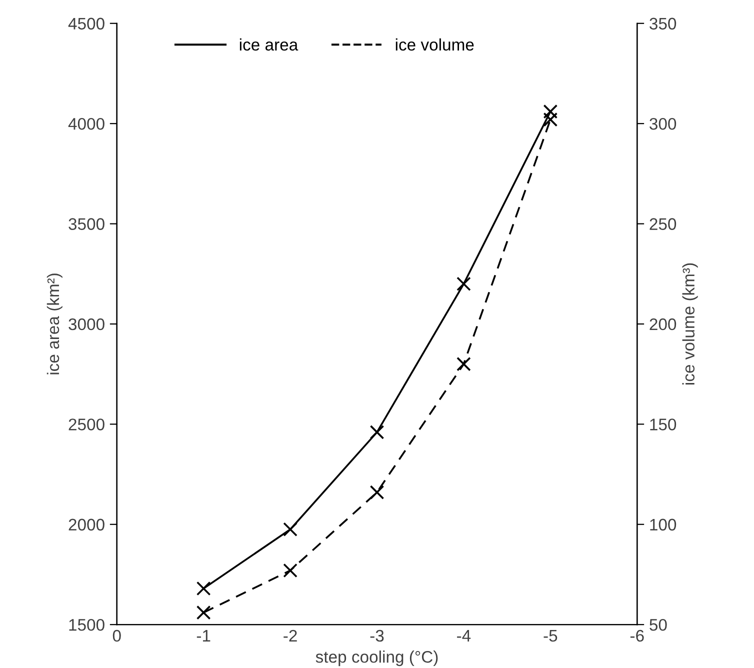 The height and width of the screenshot is (668, 754). Describe the element at coordinates (377, 636) in the screenshot. I see `x-tick-label: -3` at that location.